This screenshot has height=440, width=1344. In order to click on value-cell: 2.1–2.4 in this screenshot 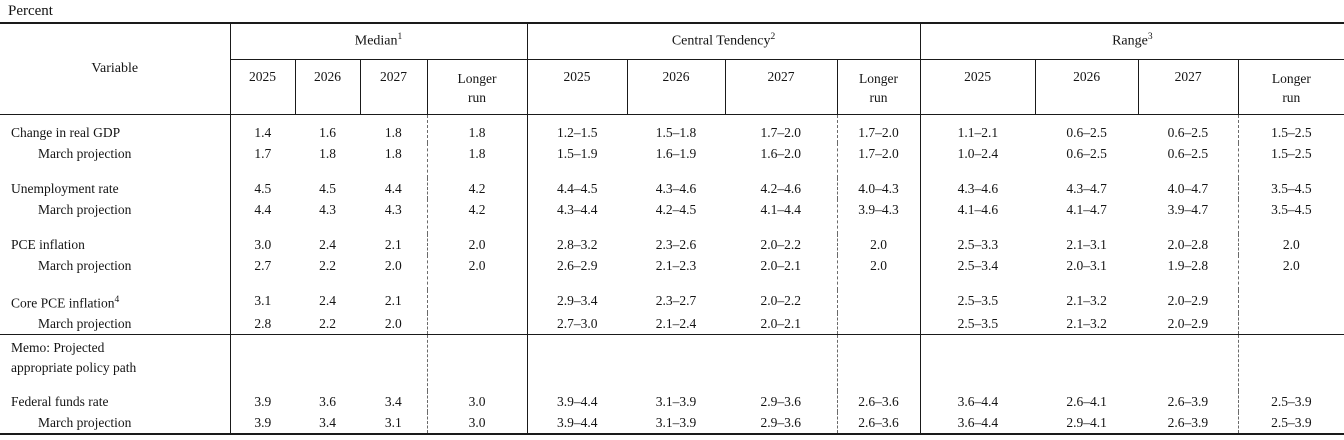, I will do `click(676, 323)`.